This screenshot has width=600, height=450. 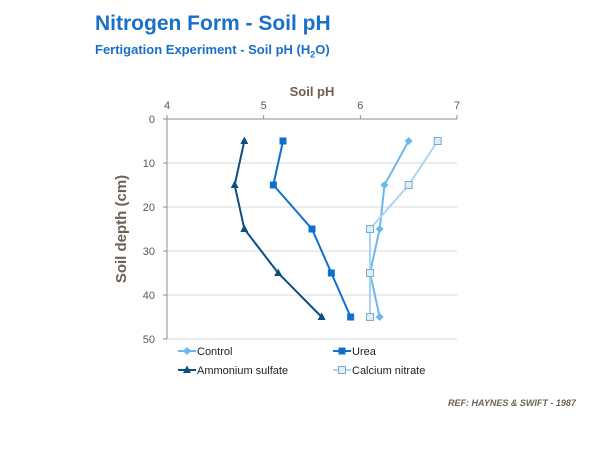 What do you see at coordinates (152, 120) in the screenshot?
I see `y-tick-label: 0` at bounding box center [152, 120].